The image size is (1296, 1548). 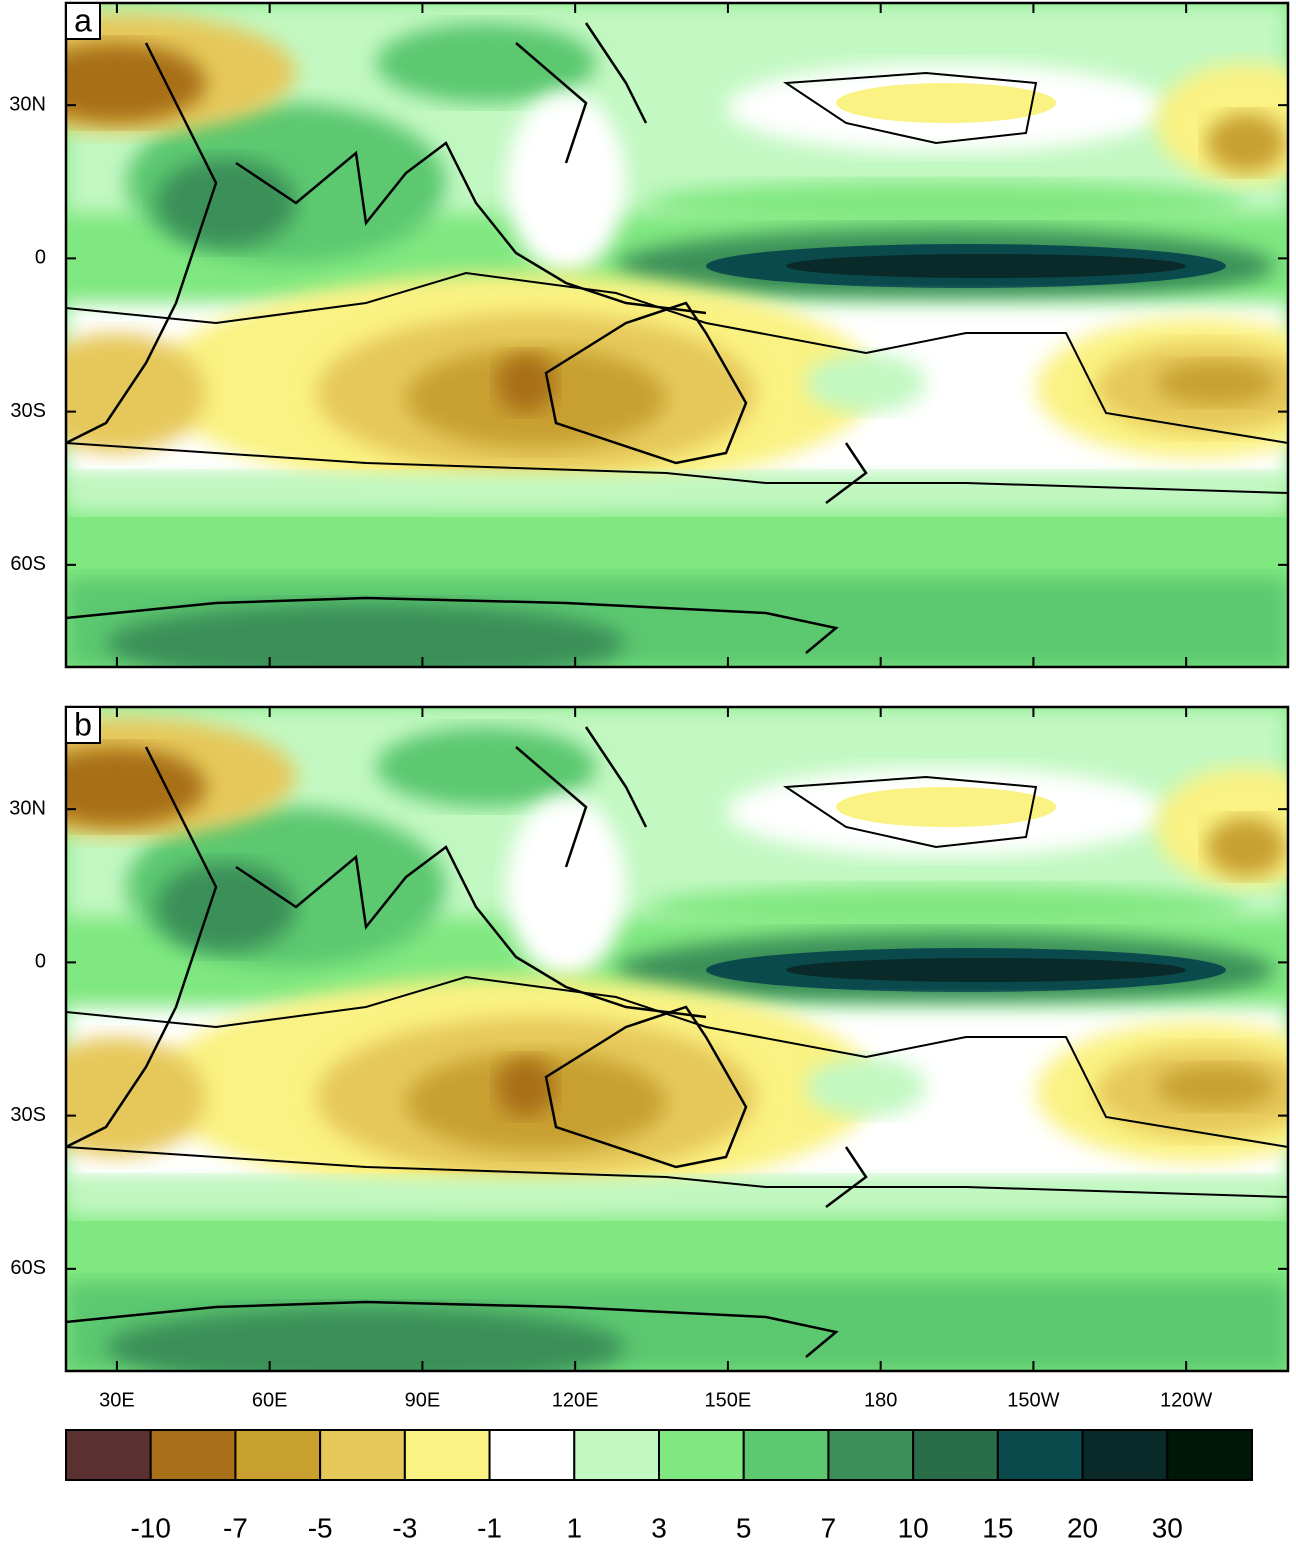 I want to click on x-tick-label: 120W, so click(x=1186, y=1400).